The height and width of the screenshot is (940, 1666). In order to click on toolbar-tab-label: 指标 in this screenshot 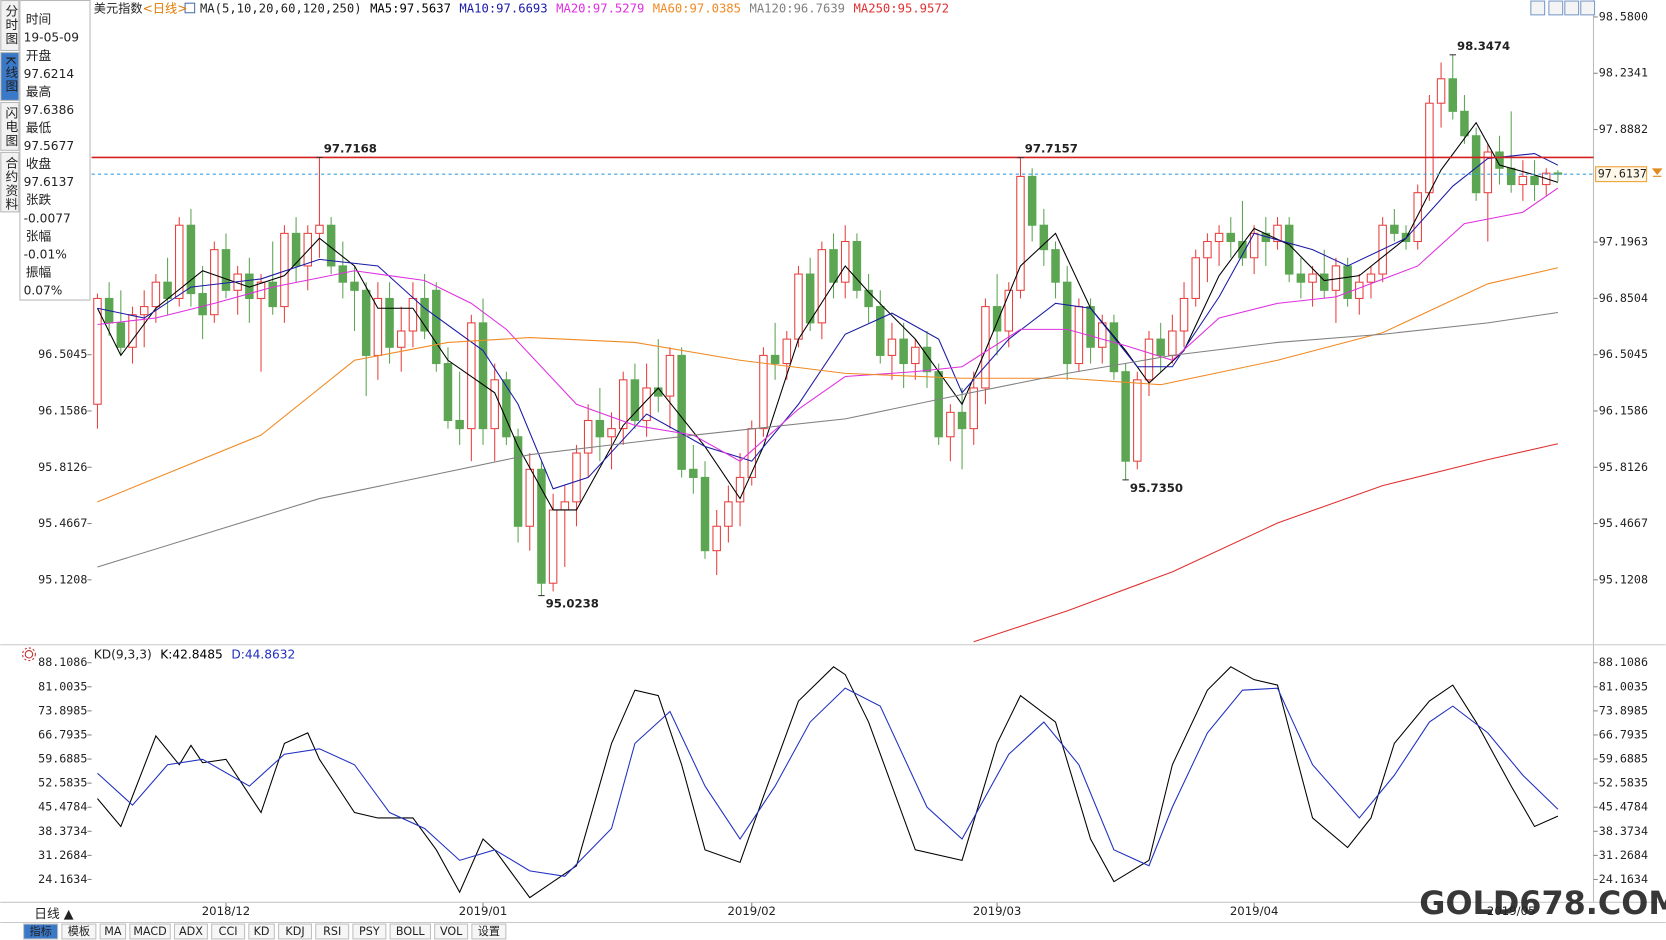, I will do `click(40, 931)`.